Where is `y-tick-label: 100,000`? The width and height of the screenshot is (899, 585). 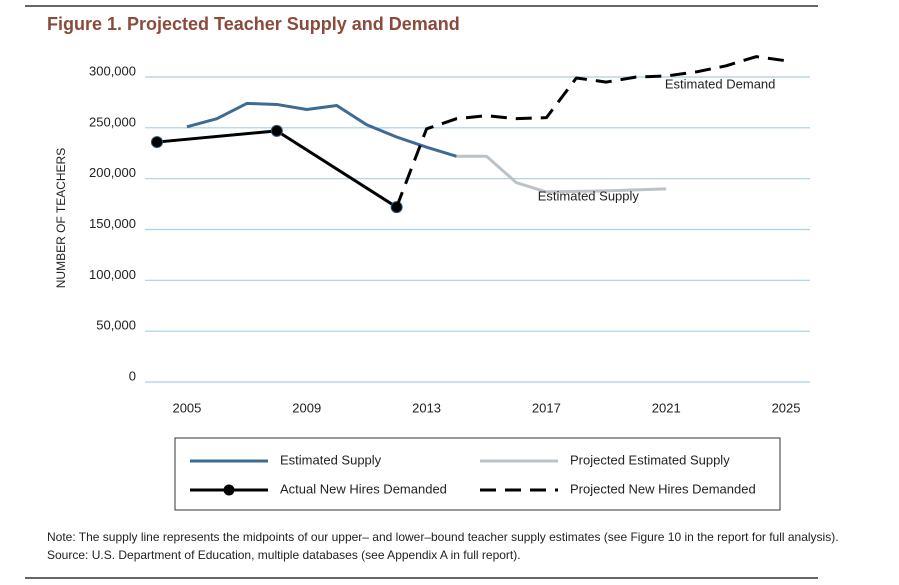 y-tick-label: 100,000 is located at coordinates (112, 274).